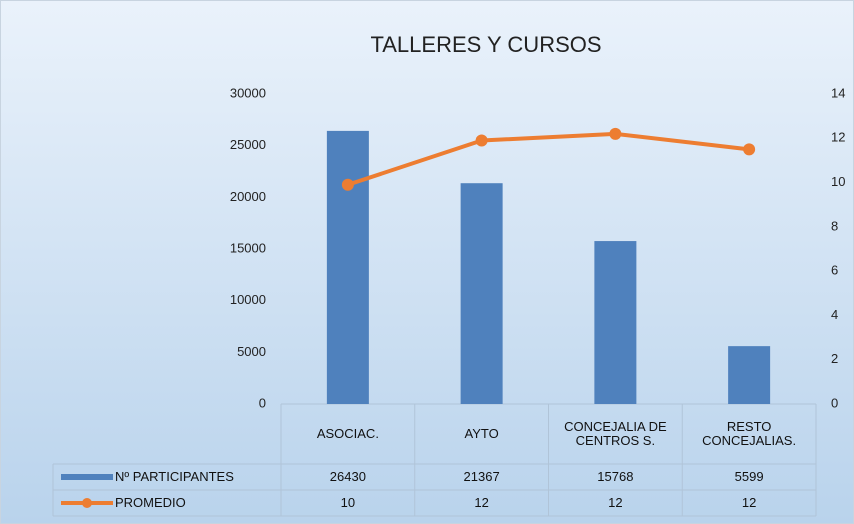 The width and height of the screenshot is (854, 524). Describe the element at coordinates (248, 247) in the screenshot. I see `y-tick-label: 15000` at that location.